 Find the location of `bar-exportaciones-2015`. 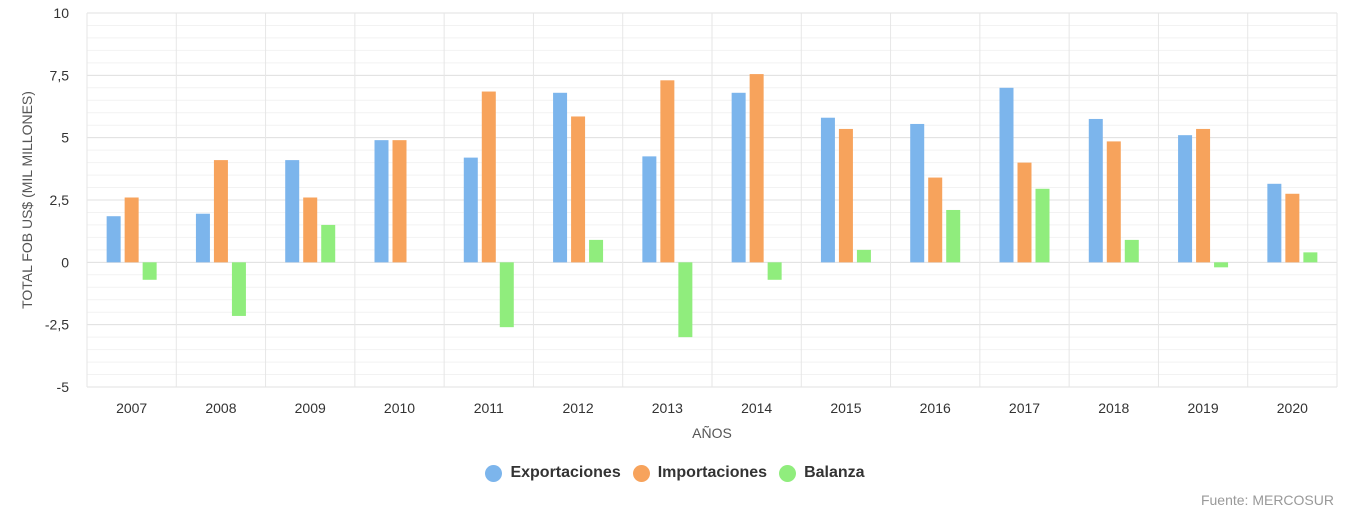

bar-exportaciones-2015 is located at coordinates (827, 190).